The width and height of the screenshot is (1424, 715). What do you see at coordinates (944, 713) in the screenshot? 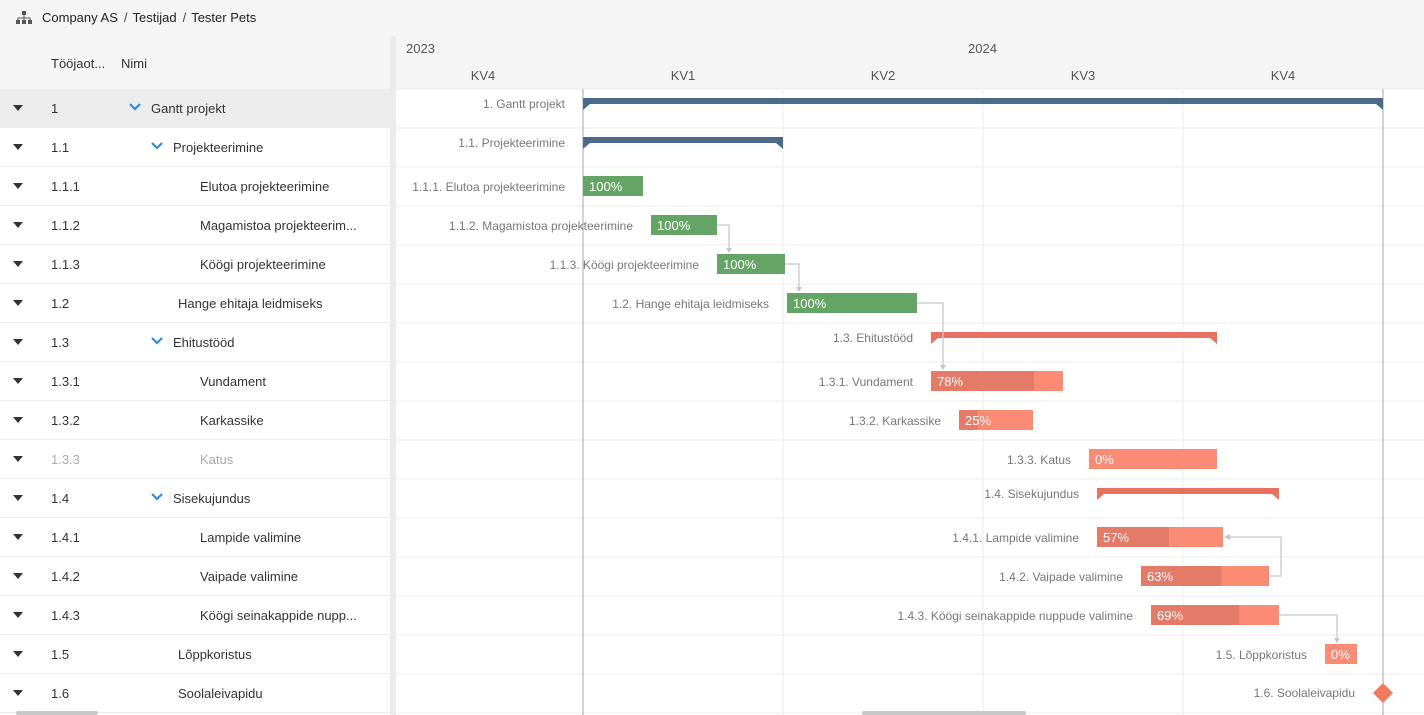
I see `chart-horizontal-scrollbar` at bounding box center [944, 713].